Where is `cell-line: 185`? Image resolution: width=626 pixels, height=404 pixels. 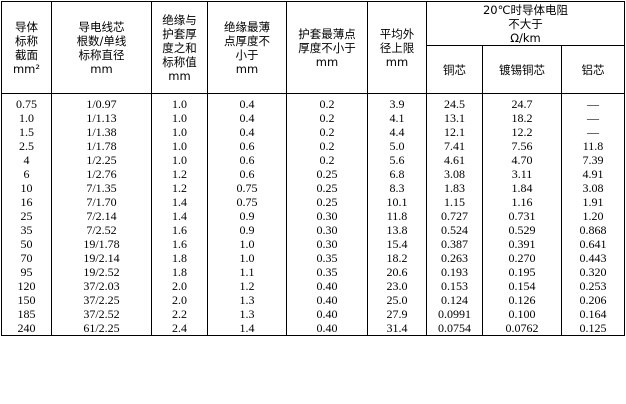 cell-line: 185 is located at coordinates (26, 314).